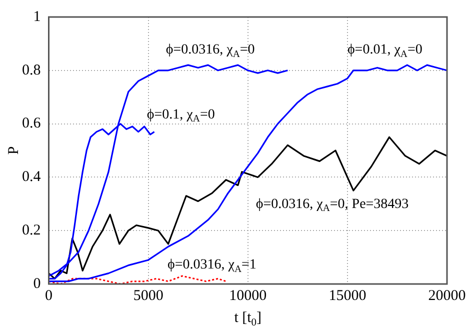 The height and width of the screenshot is (328, 469). I want to click on x-tick-label: 10000, so click(248, 296).